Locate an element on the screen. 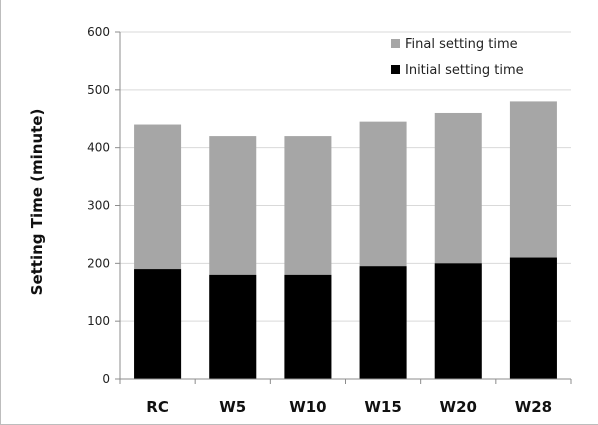 This screenshot has width=598, height=425. y-tick-label: 300 is located at coordinates (98, 206).